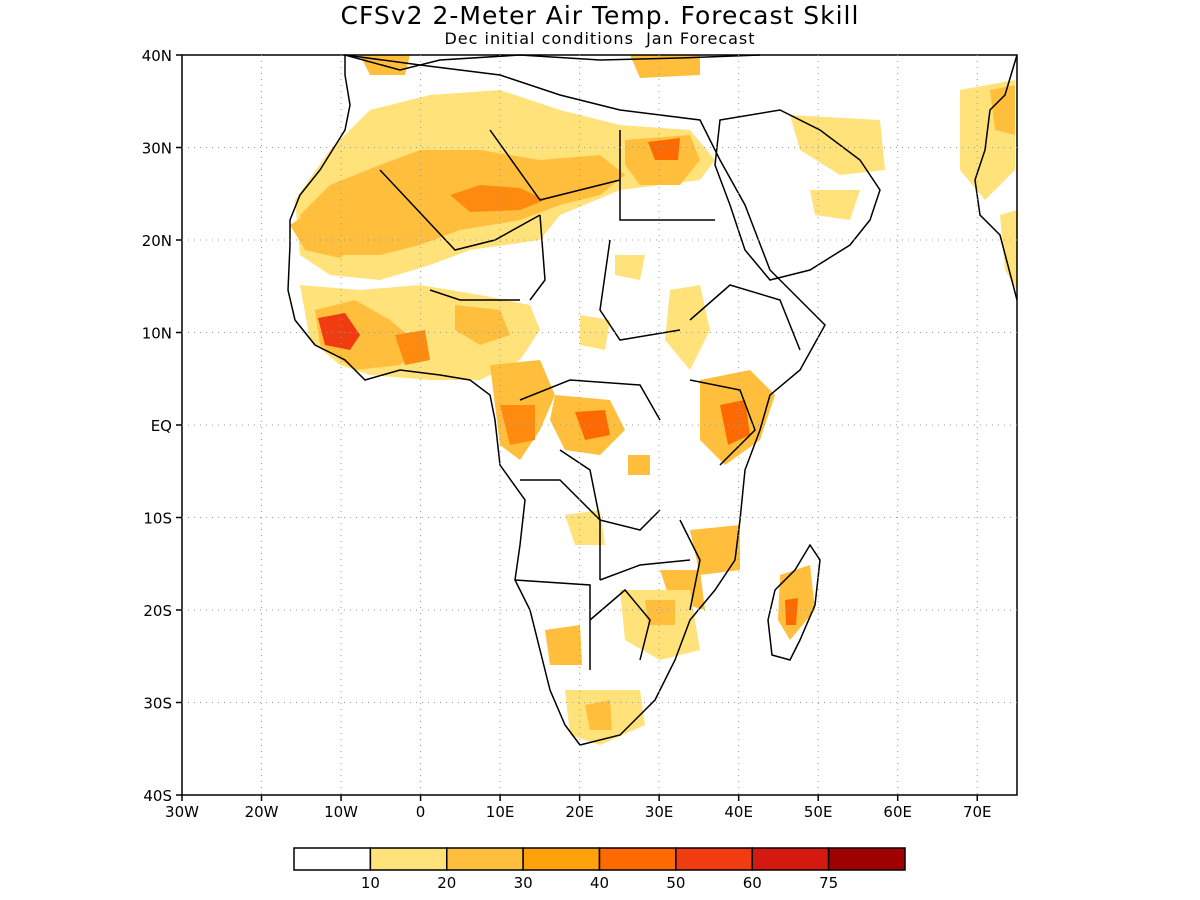 This screenshot has height=900, width=1200. What do you see at coordinates (421, 812) in the screenshot?
I see `x-tick-label: 0` at bounding box center [421, 812].